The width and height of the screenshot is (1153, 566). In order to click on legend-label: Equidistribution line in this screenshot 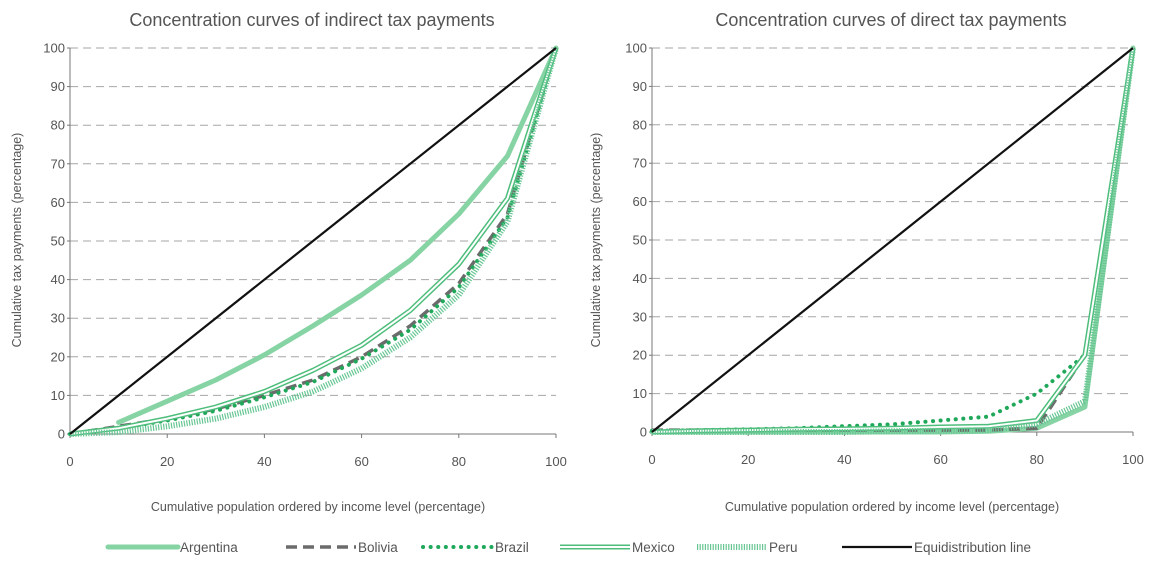, I will do `click(972, 547)`.